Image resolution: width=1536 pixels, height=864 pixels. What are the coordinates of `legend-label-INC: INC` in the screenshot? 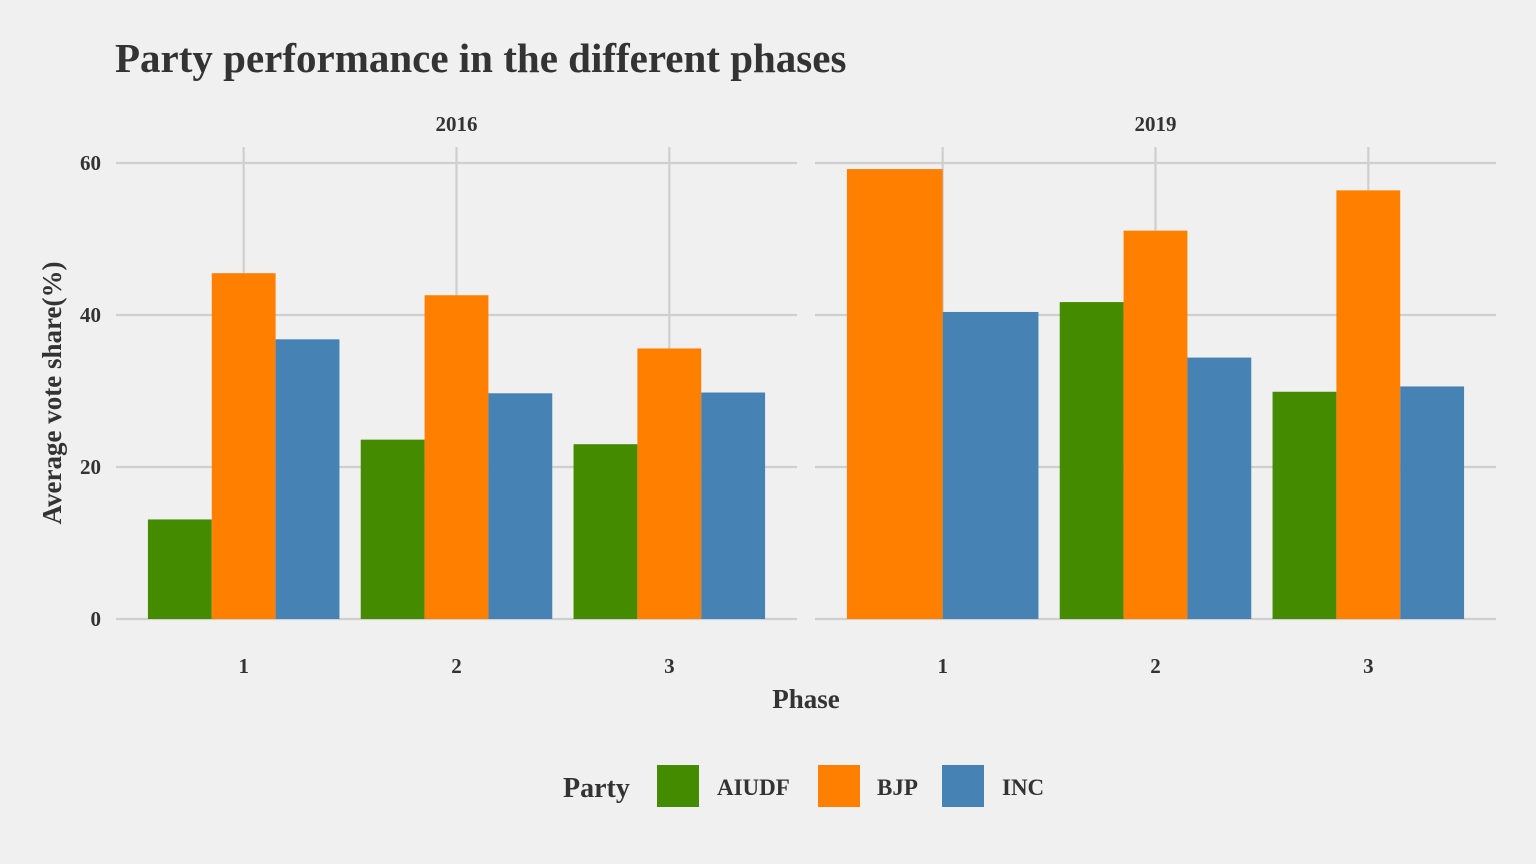 It's located at (1023, 787).